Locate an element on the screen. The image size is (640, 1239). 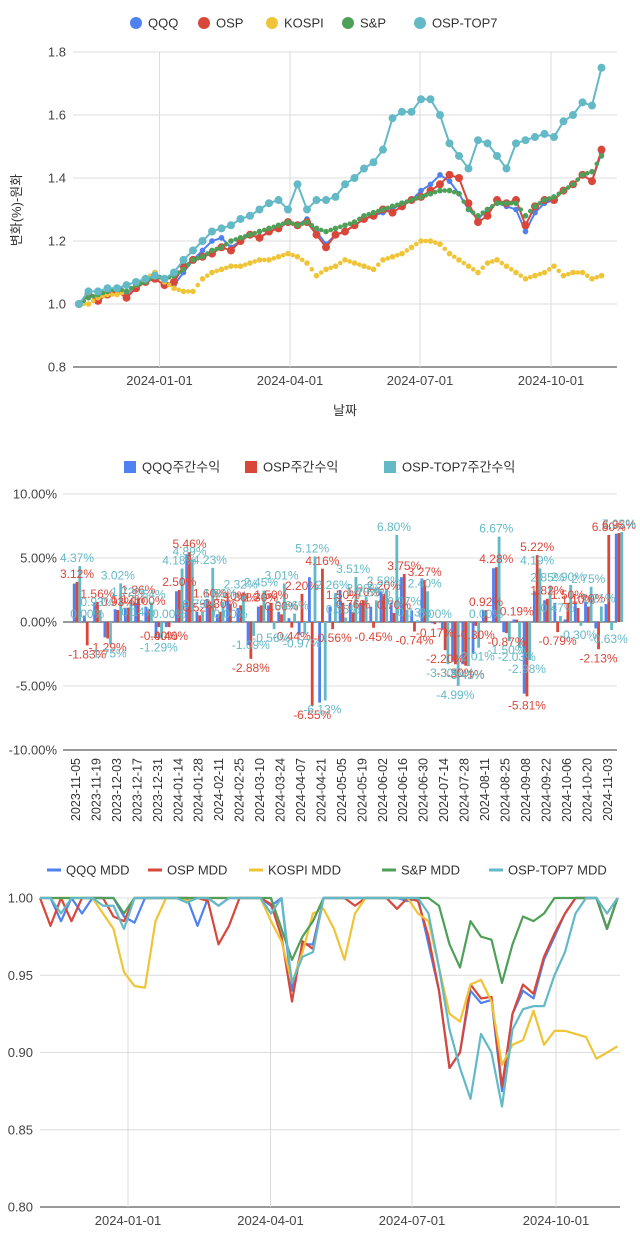
data-label: -1.29% is located at coordinates (108, 648).